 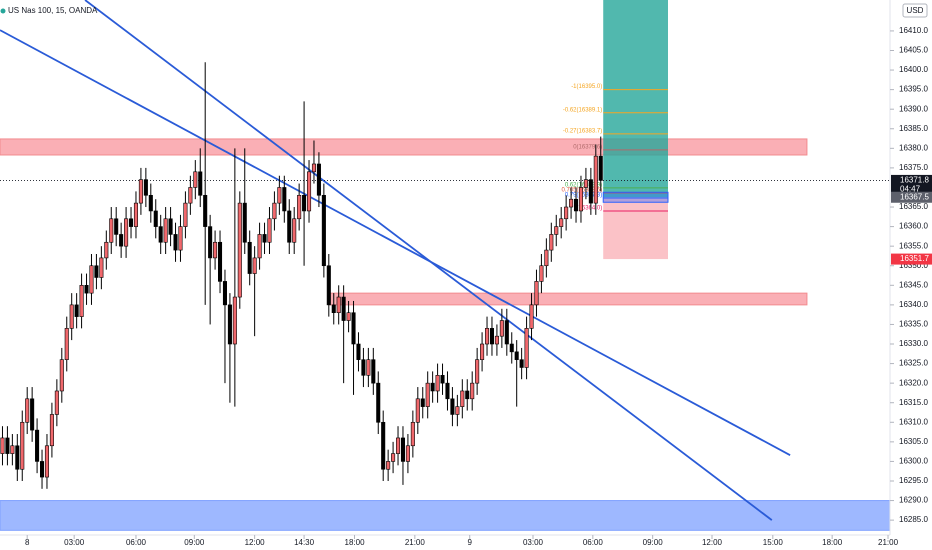 I want to click on y-tick-label: 16355.0, so click(x=913, y=245).